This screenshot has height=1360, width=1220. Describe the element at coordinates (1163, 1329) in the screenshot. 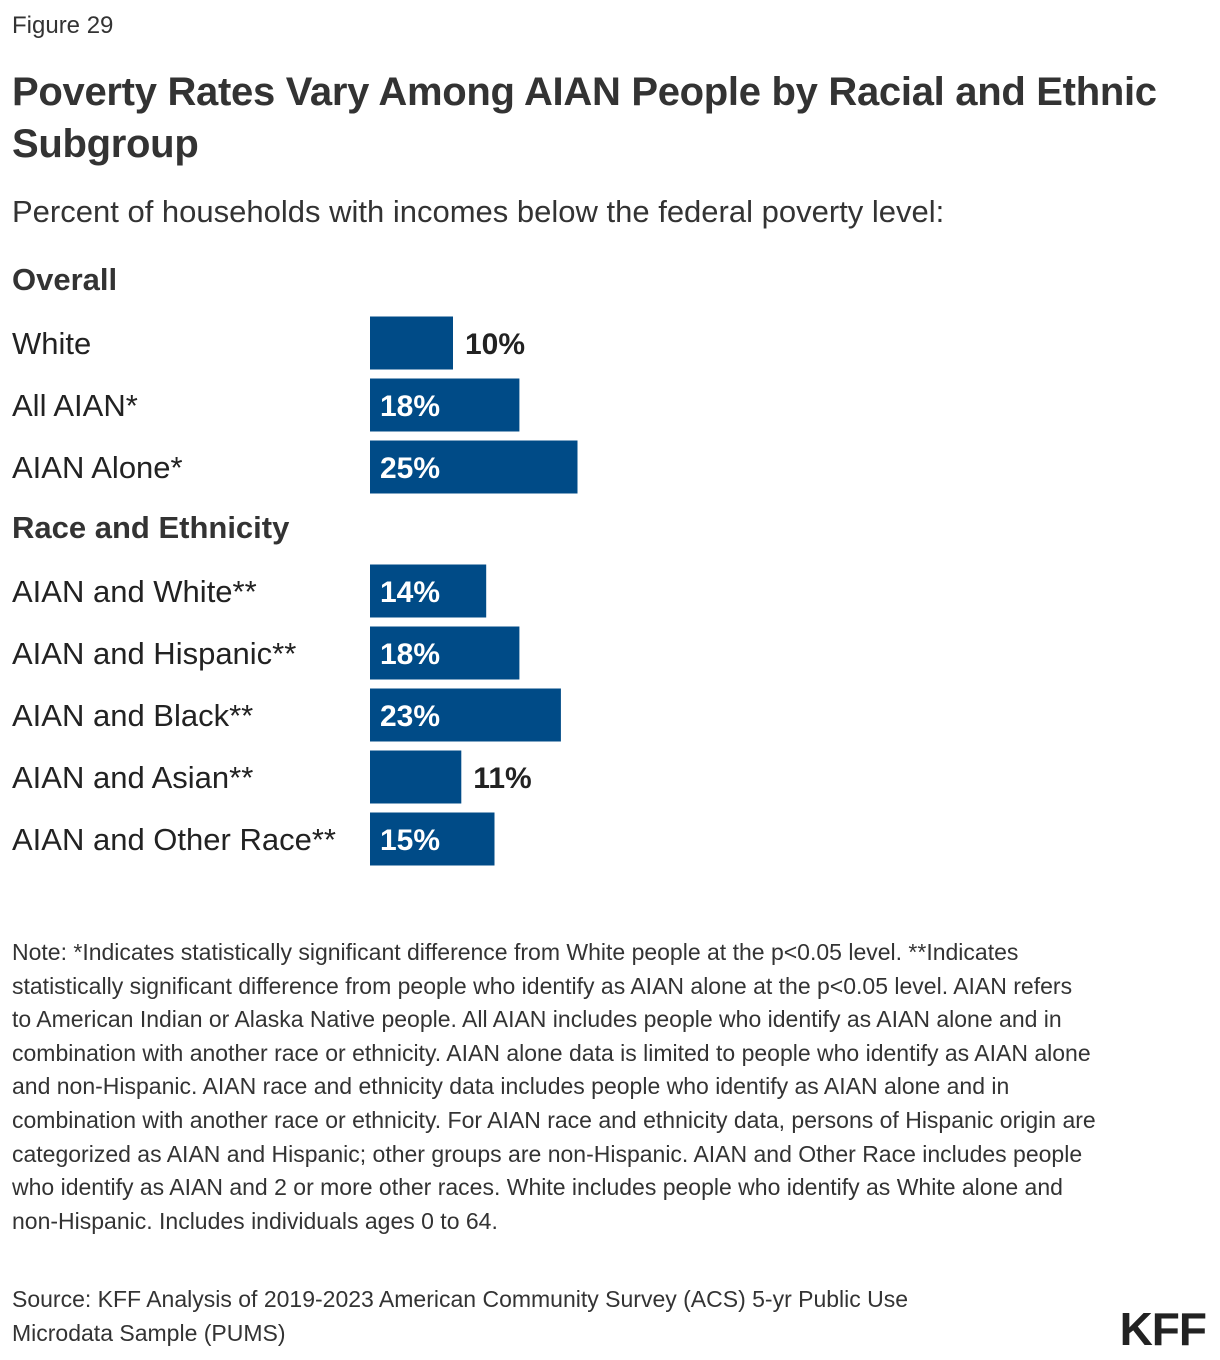

I see `kff-logo: KFF` at that location.